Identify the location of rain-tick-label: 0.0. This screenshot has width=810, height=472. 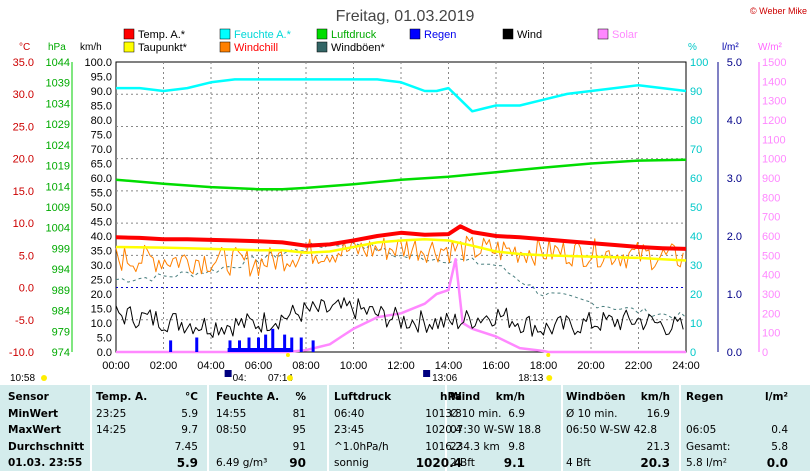
(734, 353).